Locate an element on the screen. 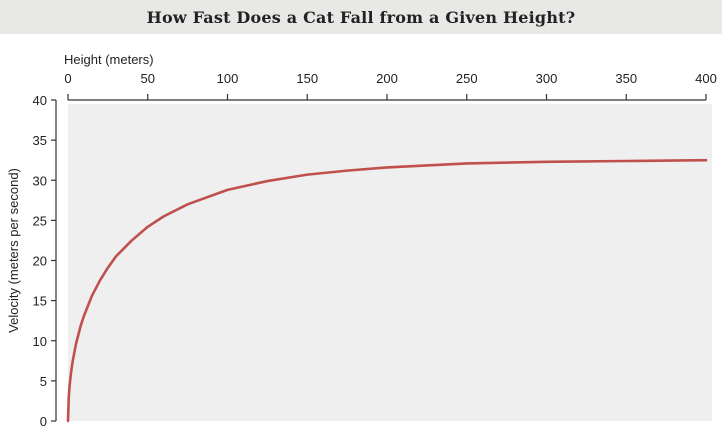  x-tick-label: 400 is located at coordinates (706, 78).